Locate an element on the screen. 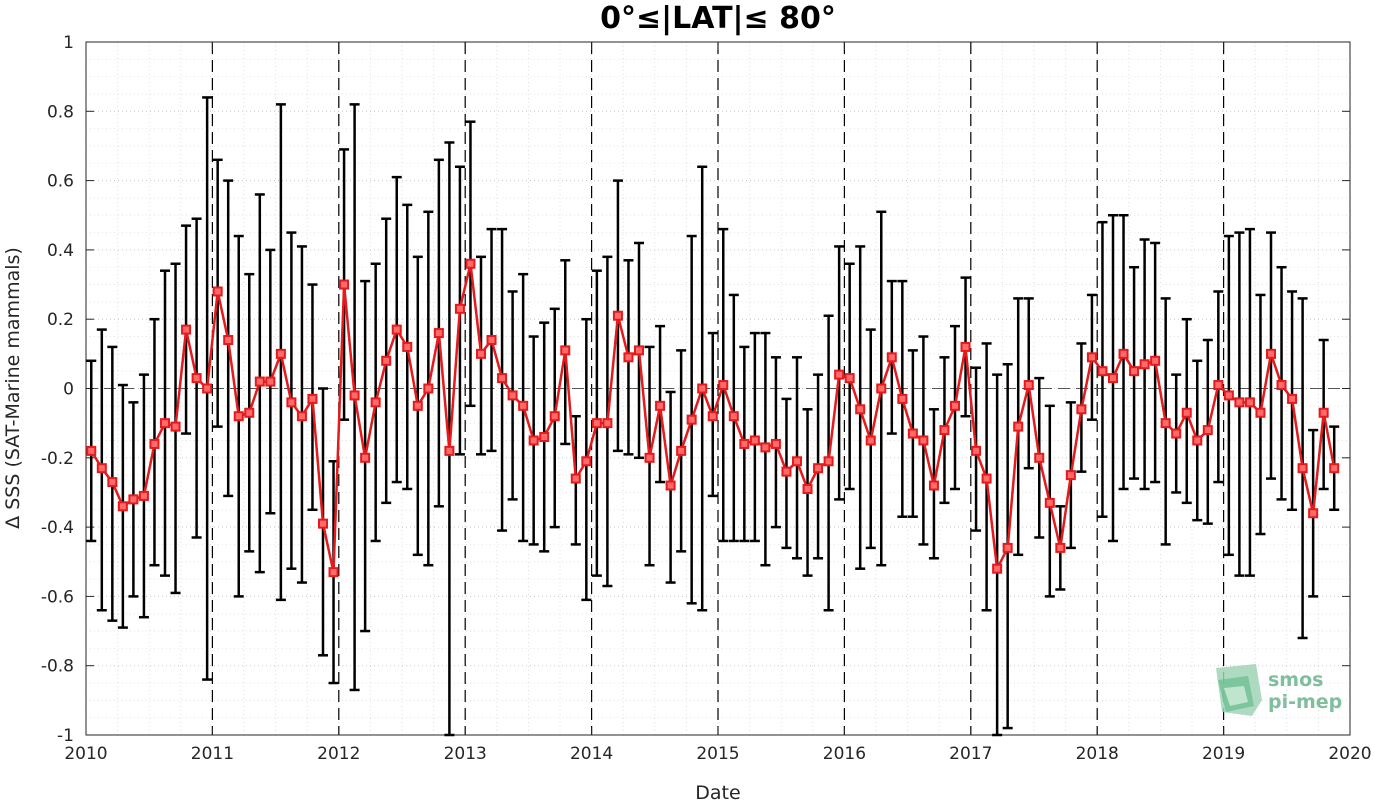 Image resolution: width=1375 pixels, height=801 pixels. x-axis-label: Date is located at coordinates (717, 791).